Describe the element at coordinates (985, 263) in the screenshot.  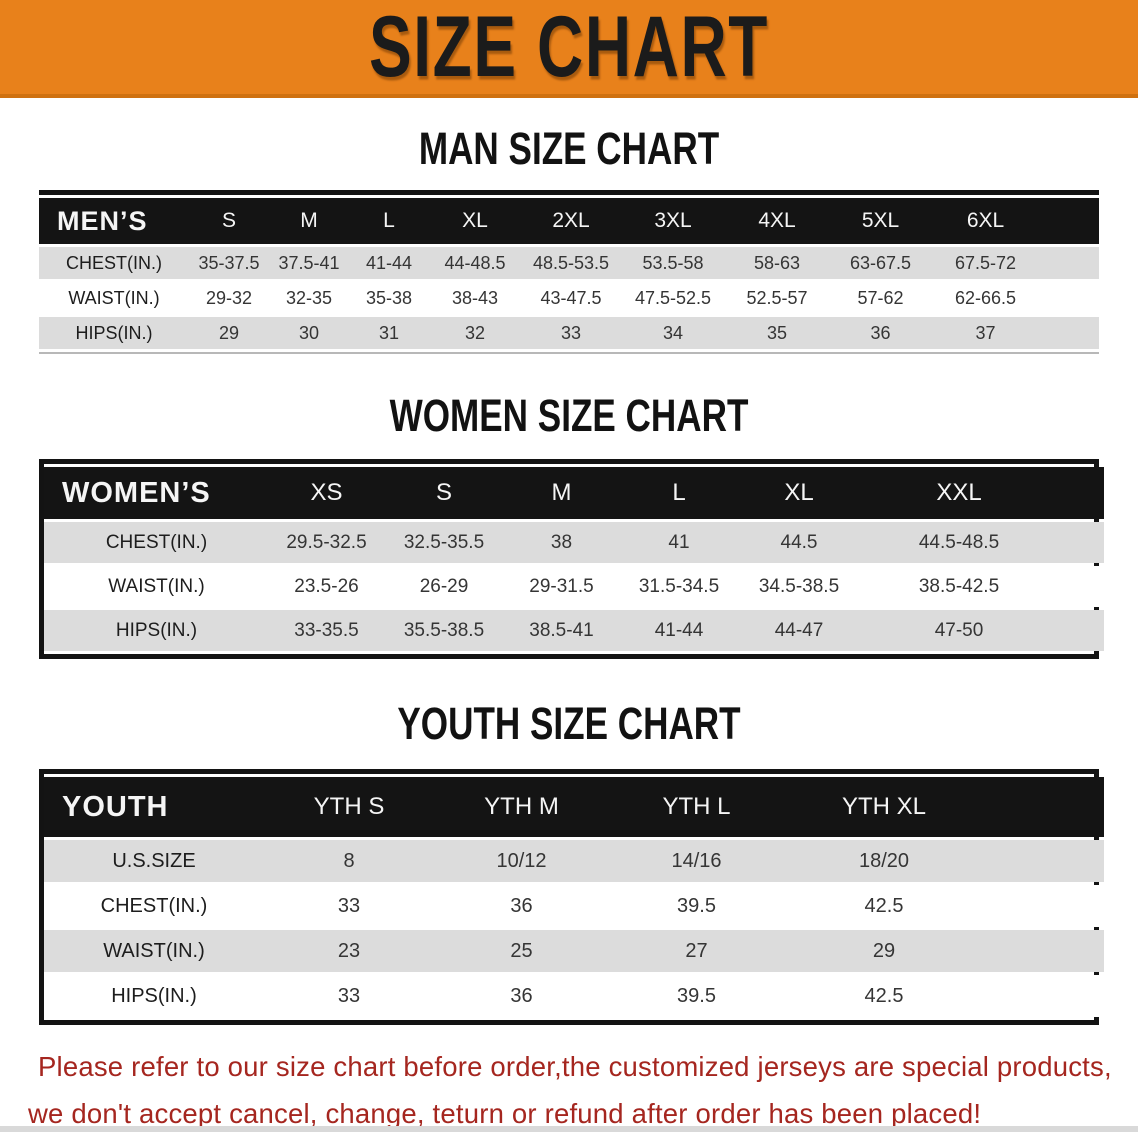
I see `size-value-cell: 67.5-72` at that location.